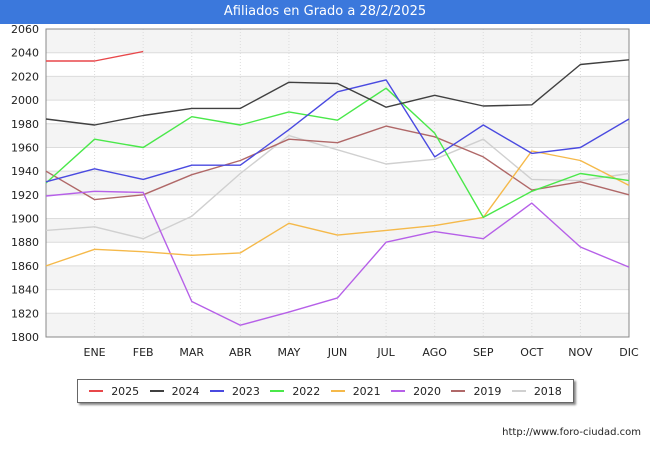 Image resolution: width=650 pixels, height=450 pixels. What do you see at coordinates (25, 290) in the screenshot?
I see `y-tick-label: 1840` at bounding box center [25, 290].